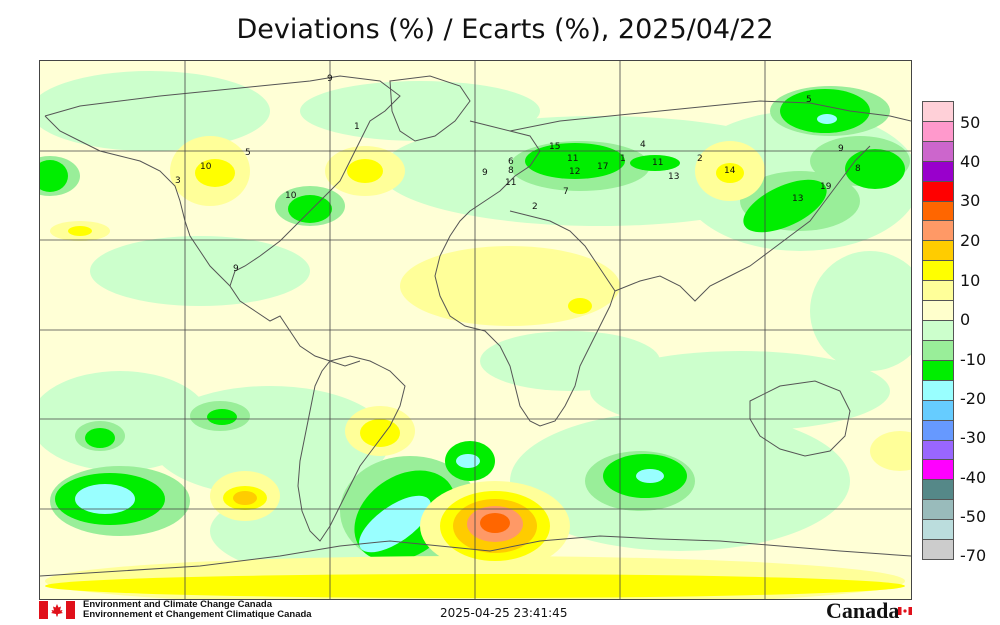  What do you see at coordinates (504, 613) in the screenshot?
I see `timestamp: 2025-04-25 23:41:45` at bounding box center [504, 613].